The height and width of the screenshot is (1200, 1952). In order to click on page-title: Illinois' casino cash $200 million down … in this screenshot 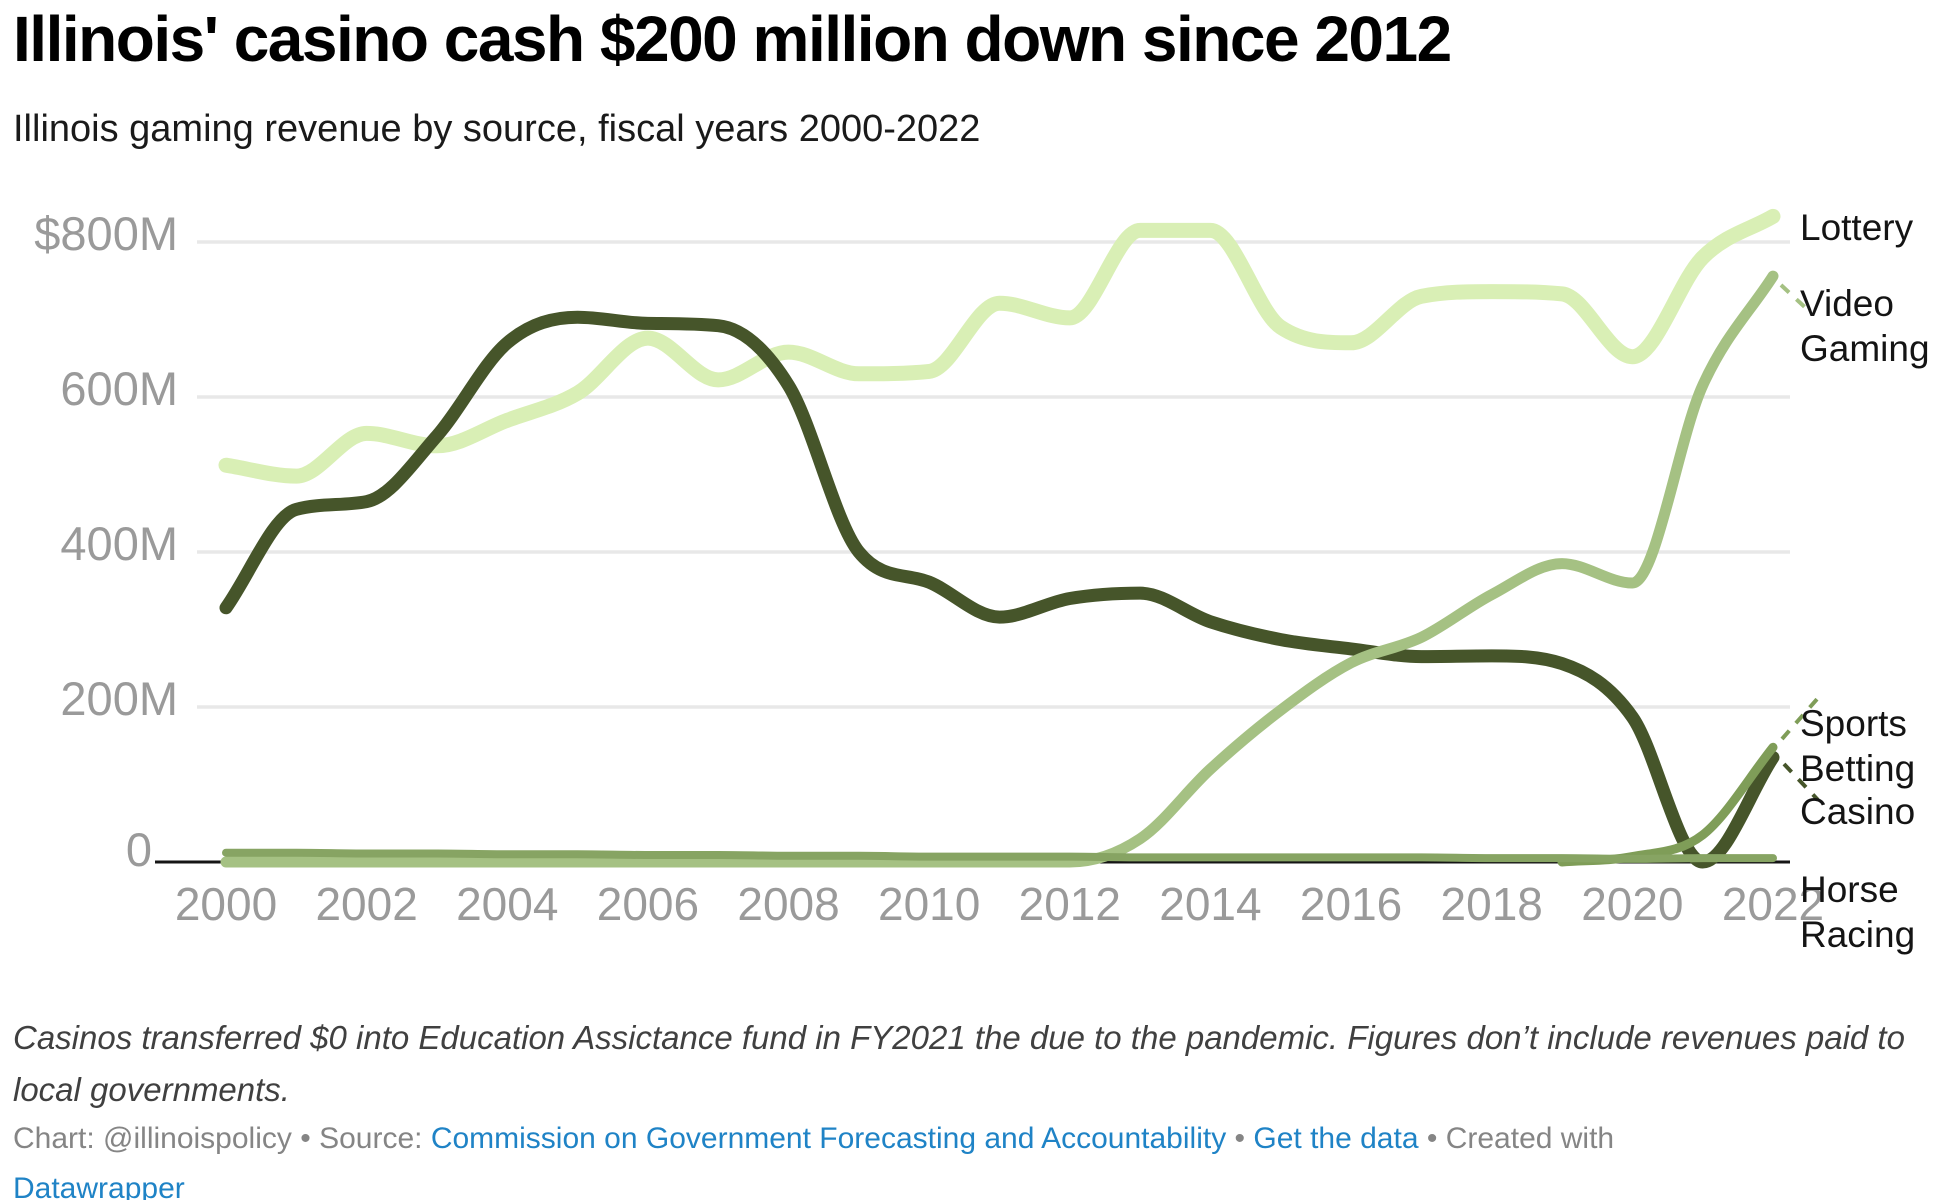, I will do `click(732, 39)`.